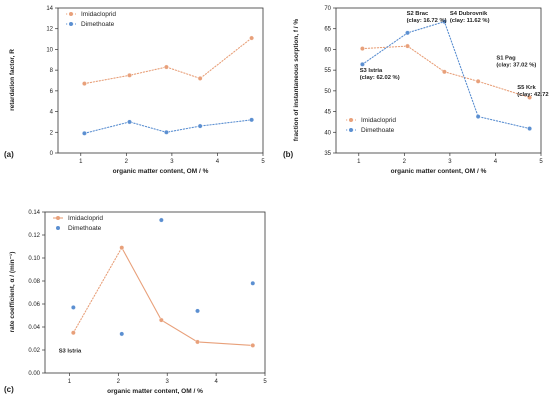 The height and width of the screenshot is (400, 550). What do you see at coordinates (97, 290) in the screenshot?
I see `series-line-imidacloprid-dotted` at bounding box center [97, 290].